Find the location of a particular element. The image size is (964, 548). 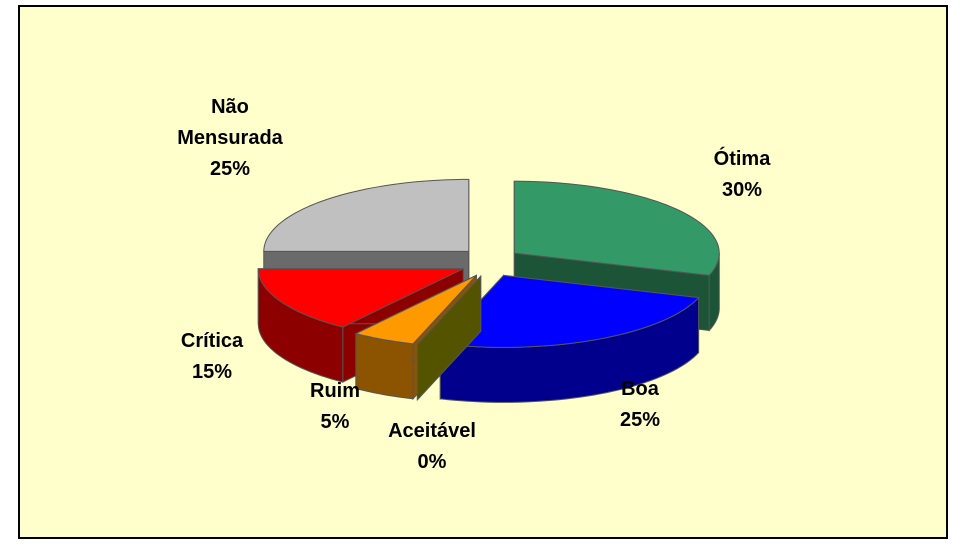

value-label: 5% is located at coordinates (335, 422).